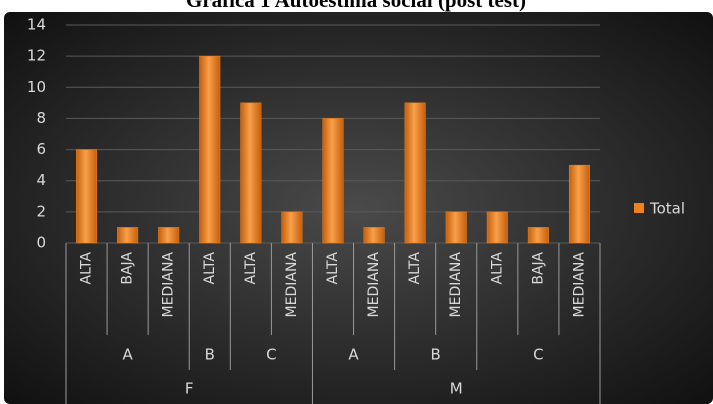 The image size is (713, 404). Describe the element at coordinates (41, 243) in the screenshot. I see `y-tick-label: 0` at that location.